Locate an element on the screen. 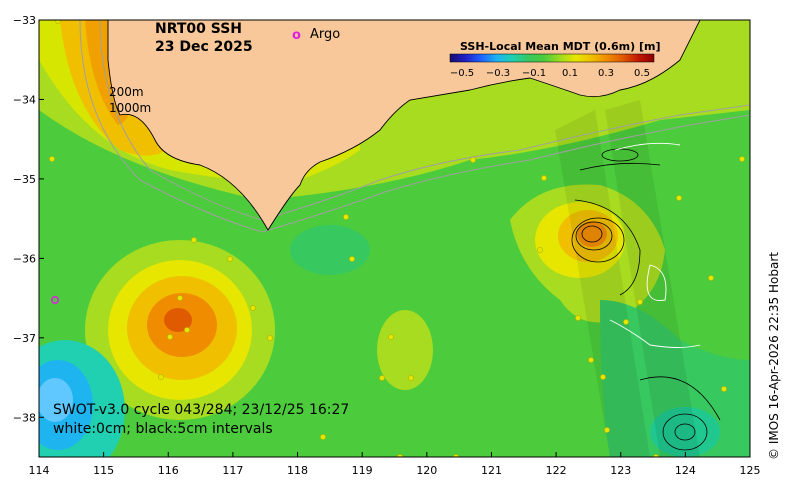 This screenshot has height=492, width=791. colorbar-label: SSH-Local Mean MDT (0.6m) [m] is located at coordinates (560, 46).